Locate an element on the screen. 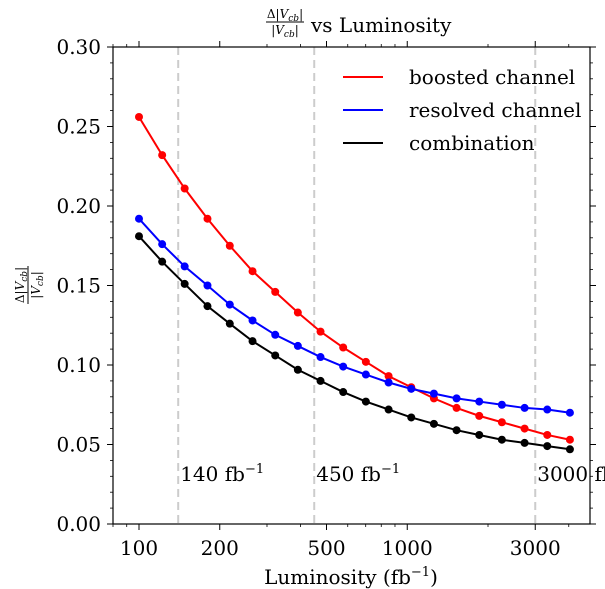 Image resolution: width=605 pixels, height=589 pixels. x-tick-label: 100 is located at coordinates (139, 548).